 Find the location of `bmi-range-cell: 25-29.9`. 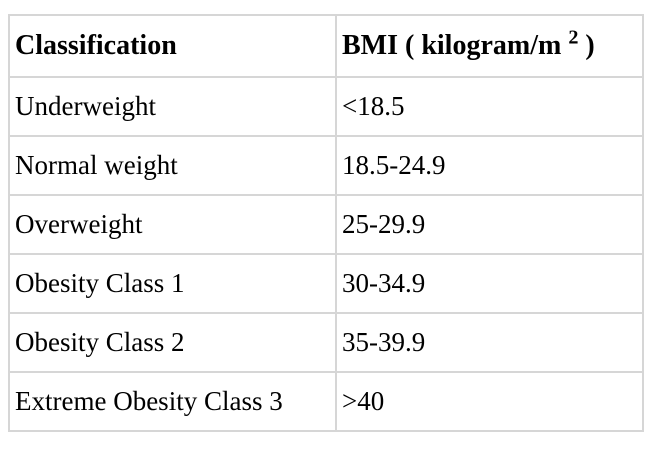

bmi-range-cell: 25-29.9 is located at coordinates (489, 224).